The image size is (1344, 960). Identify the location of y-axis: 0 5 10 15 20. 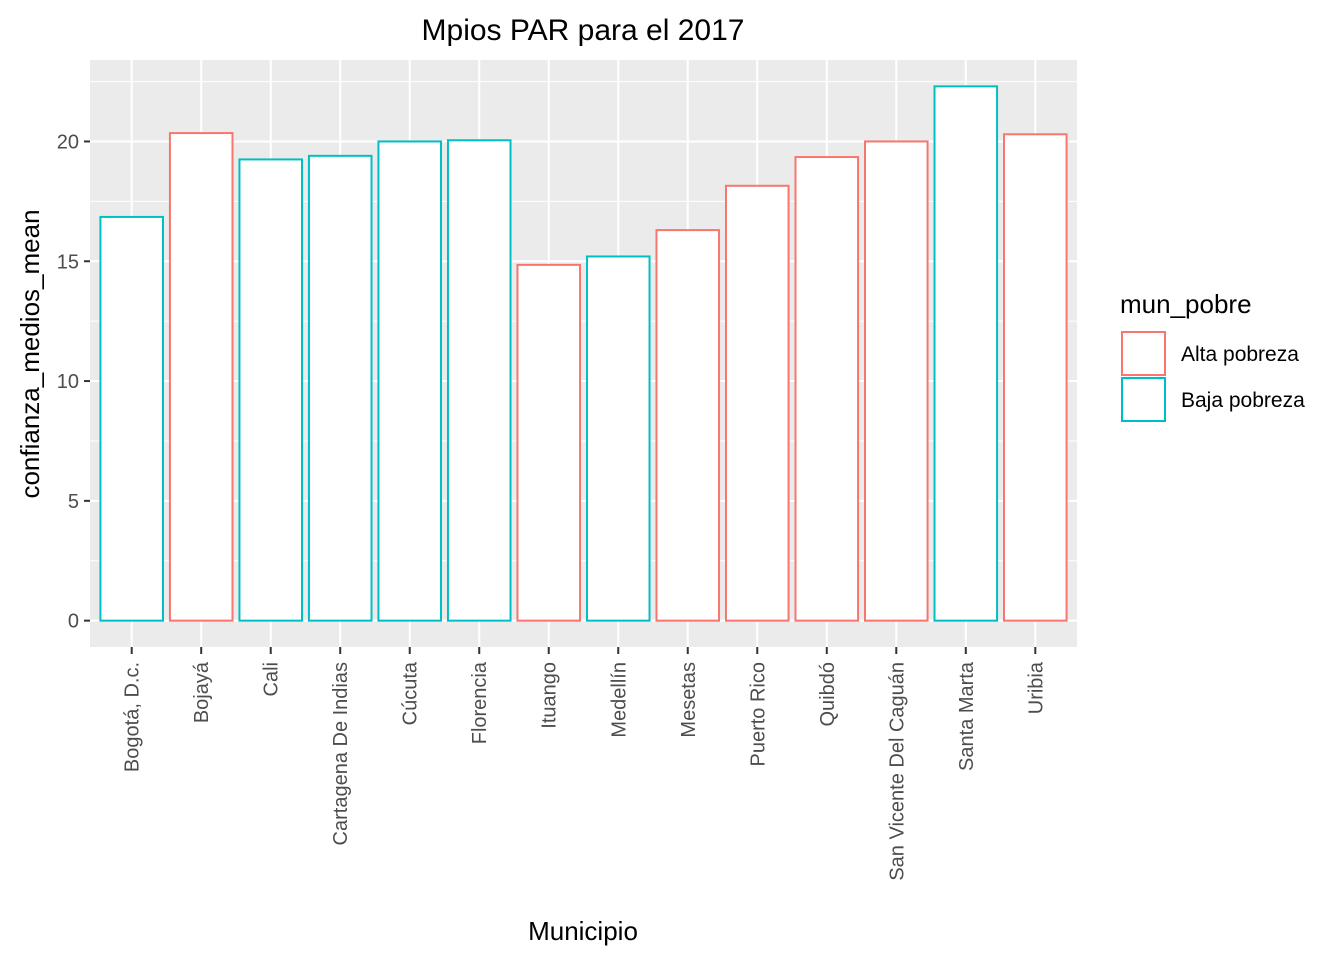
(73, 382).